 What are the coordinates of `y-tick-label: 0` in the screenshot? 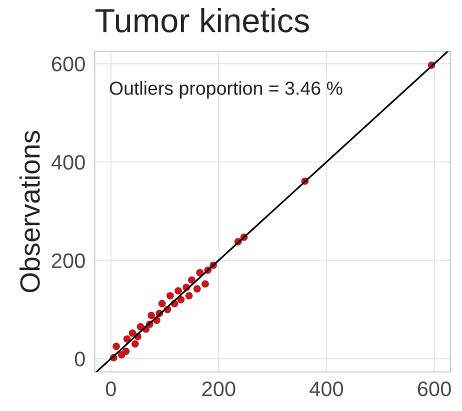 It's located at (79, 359).